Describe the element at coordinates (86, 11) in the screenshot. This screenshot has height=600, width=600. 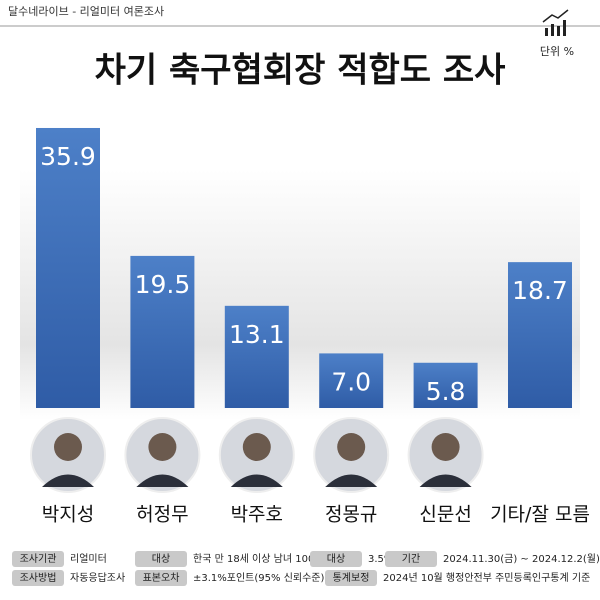
I see `header-source: 달수네라이브 - 리얼미터 여론조사` at that location.